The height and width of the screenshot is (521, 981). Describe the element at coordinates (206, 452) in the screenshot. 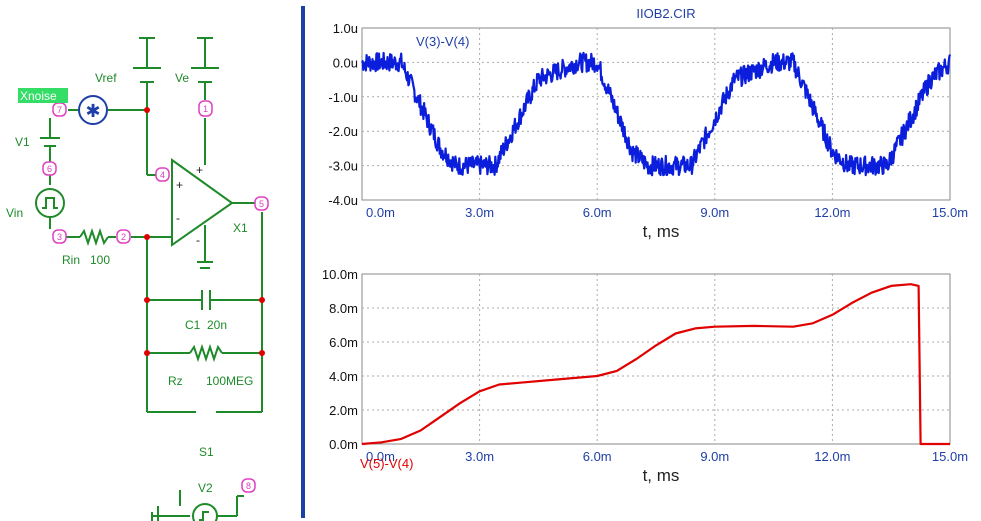

I see `s1-label: S1` at that location.